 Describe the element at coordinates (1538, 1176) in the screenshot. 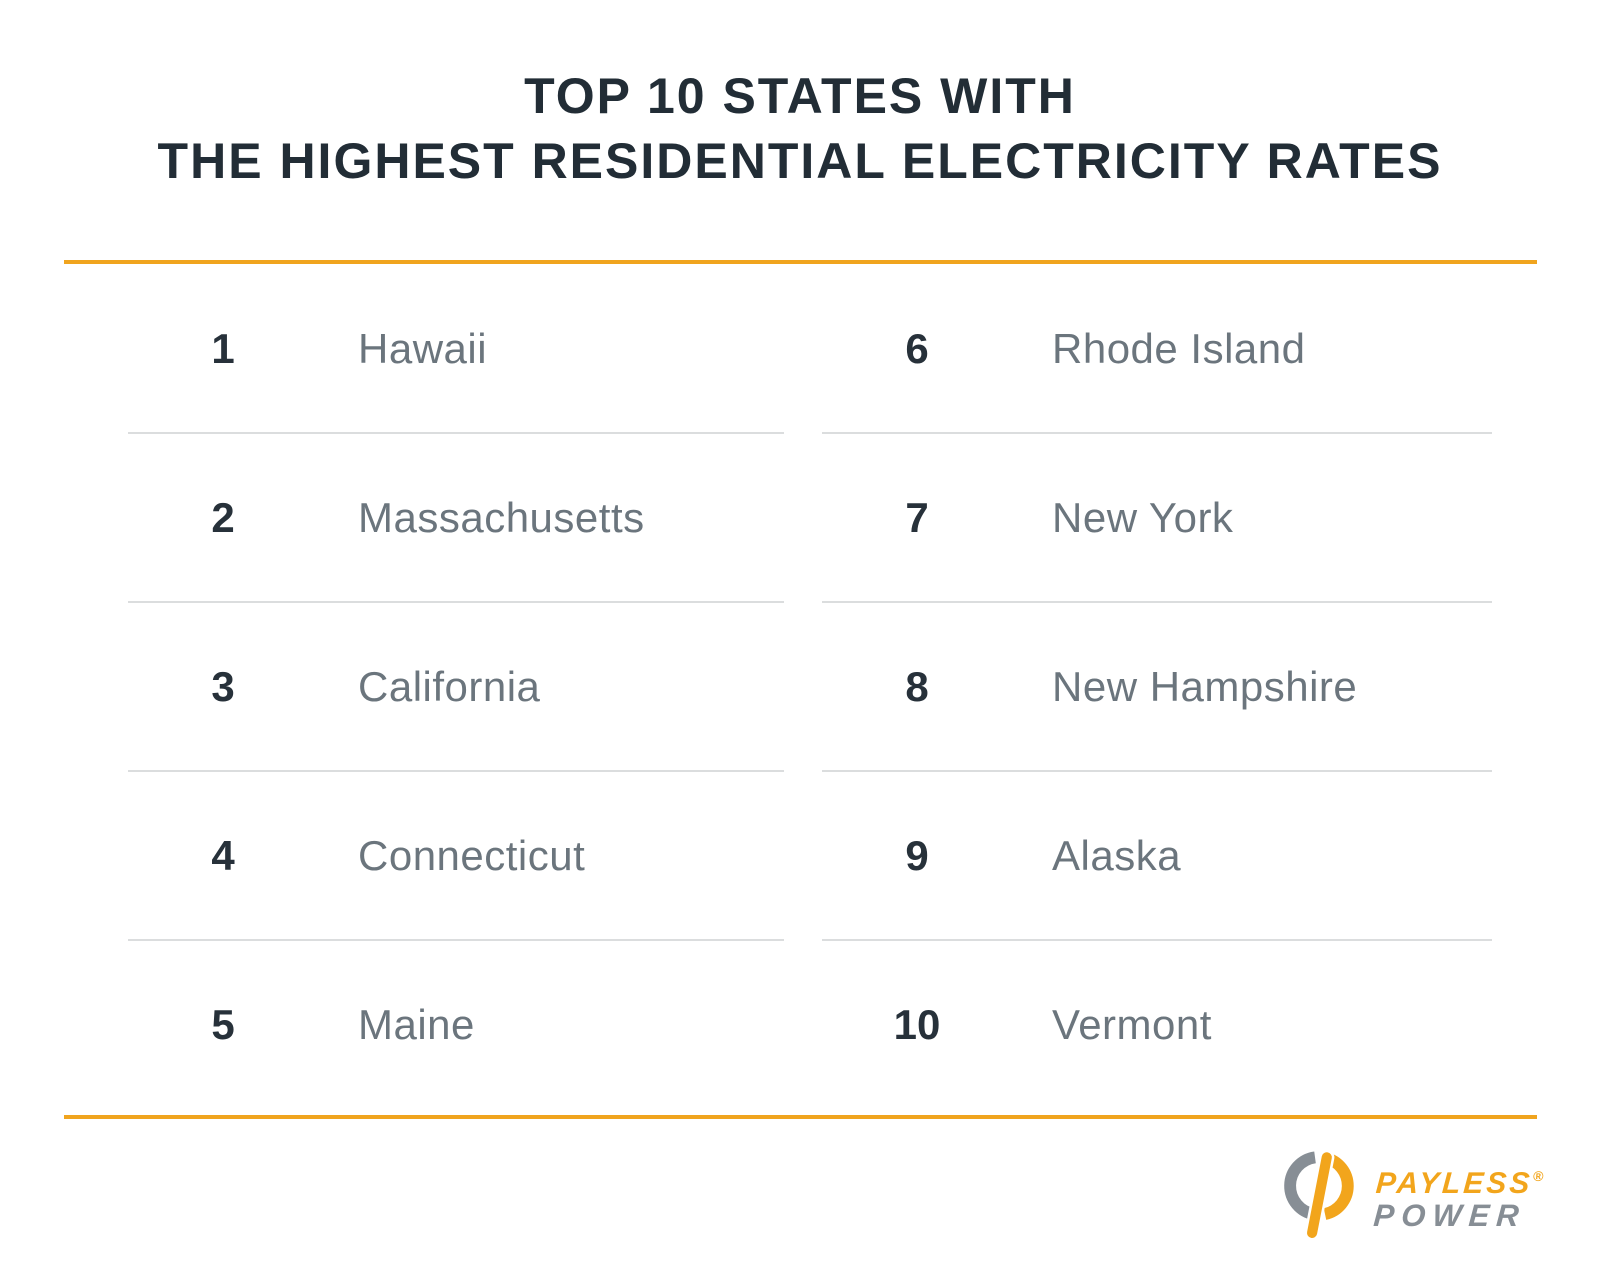

I see `registered-trademark-icon: ®` at that location.